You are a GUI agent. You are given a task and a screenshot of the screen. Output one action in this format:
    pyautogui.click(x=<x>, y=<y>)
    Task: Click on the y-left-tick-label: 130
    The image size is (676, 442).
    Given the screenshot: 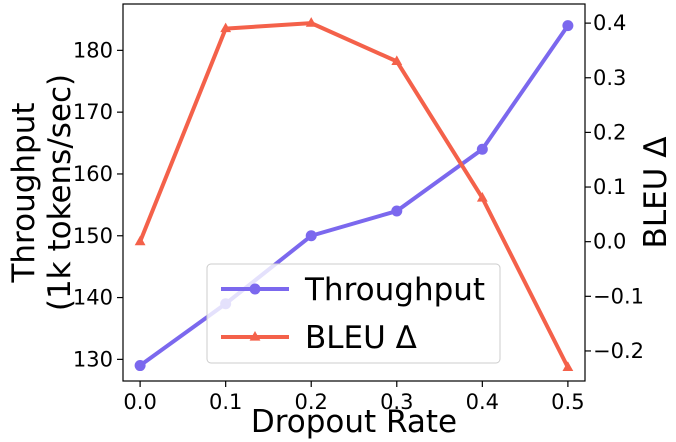 What is the action you would take?
    pyautogui.click(x=93, y=359)
    